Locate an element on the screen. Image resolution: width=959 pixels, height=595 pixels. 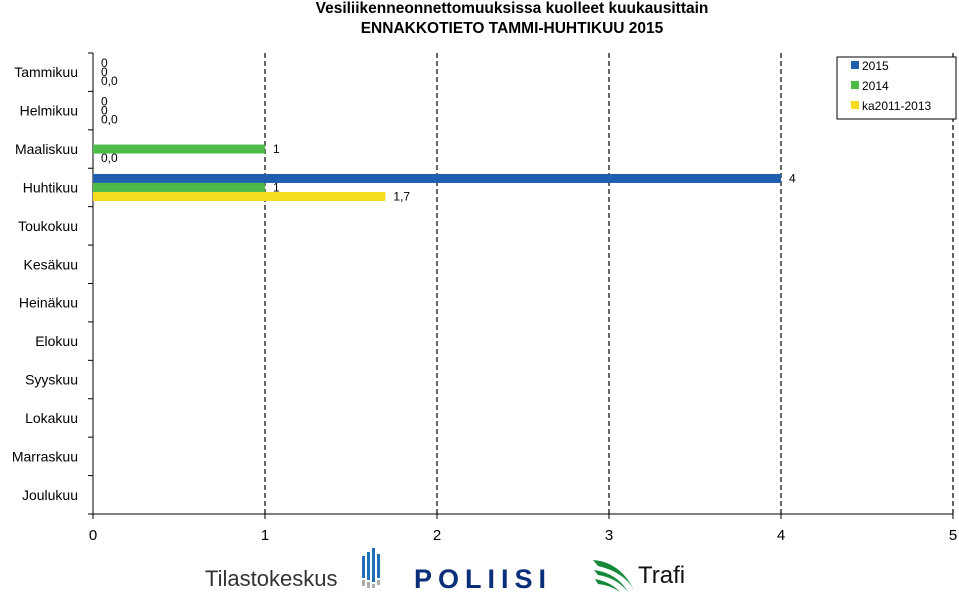
tilastokeskus-logo: Tilastokeskus is located at coordinates (292, 569).